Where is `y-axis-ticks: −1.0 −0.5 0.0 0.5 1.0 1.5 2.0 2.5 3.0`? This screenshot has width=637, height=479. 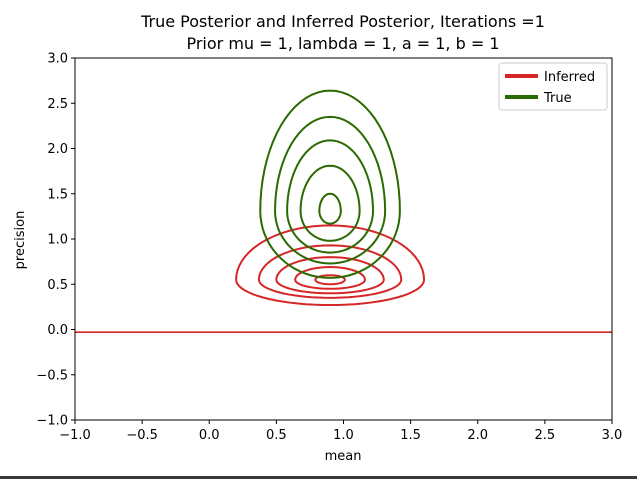 y-axis-ticks: −1.0 −0.5 0.0 0.5 1.0 1.5 2.0 2.5 3.0 is located at coordinates (55, 240).